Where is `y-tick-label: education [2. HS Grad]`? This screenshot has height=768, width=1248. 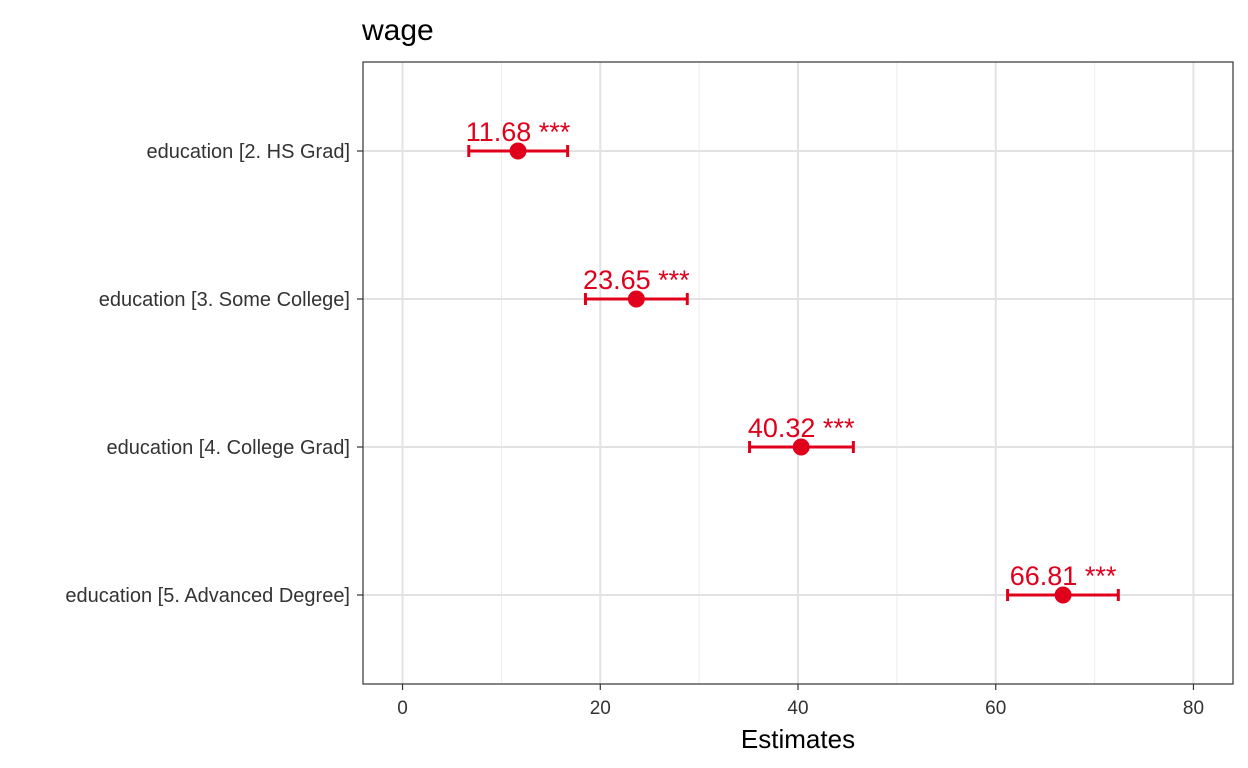
y-tick-label: education [2. HS Grad] is located at coordinates (248, 152).